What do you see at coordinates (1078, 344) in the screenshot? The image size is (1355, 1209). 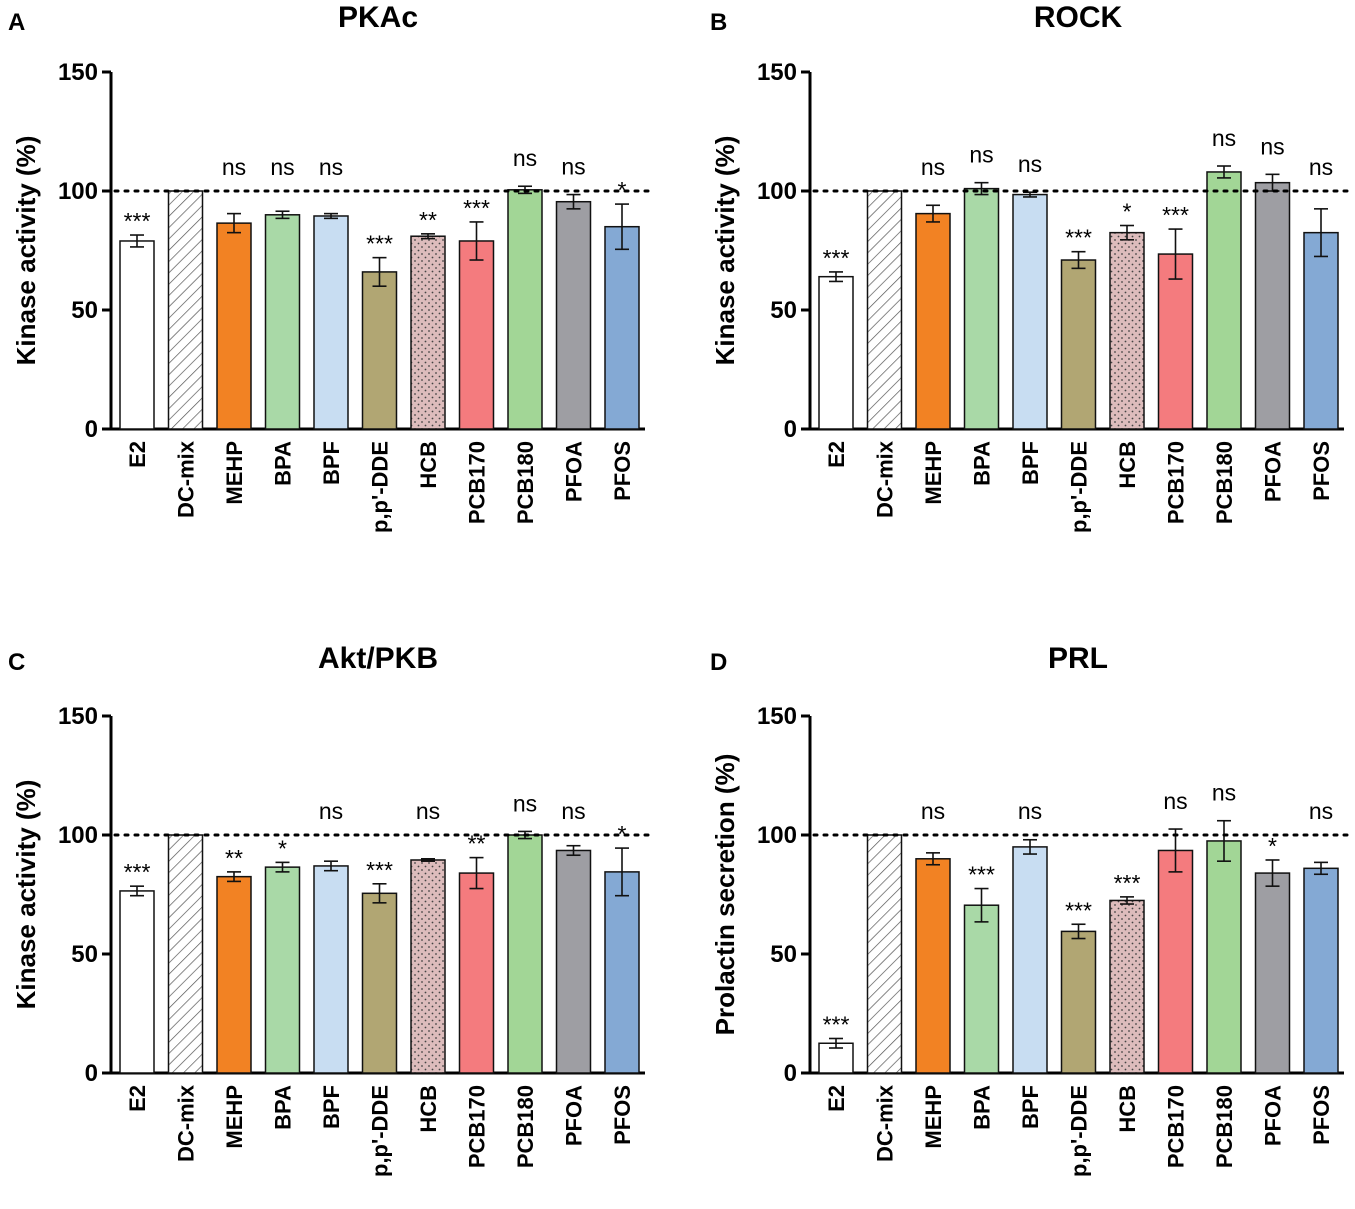 I see `bar-p-p-dde` at bounding box center [1078, 344].